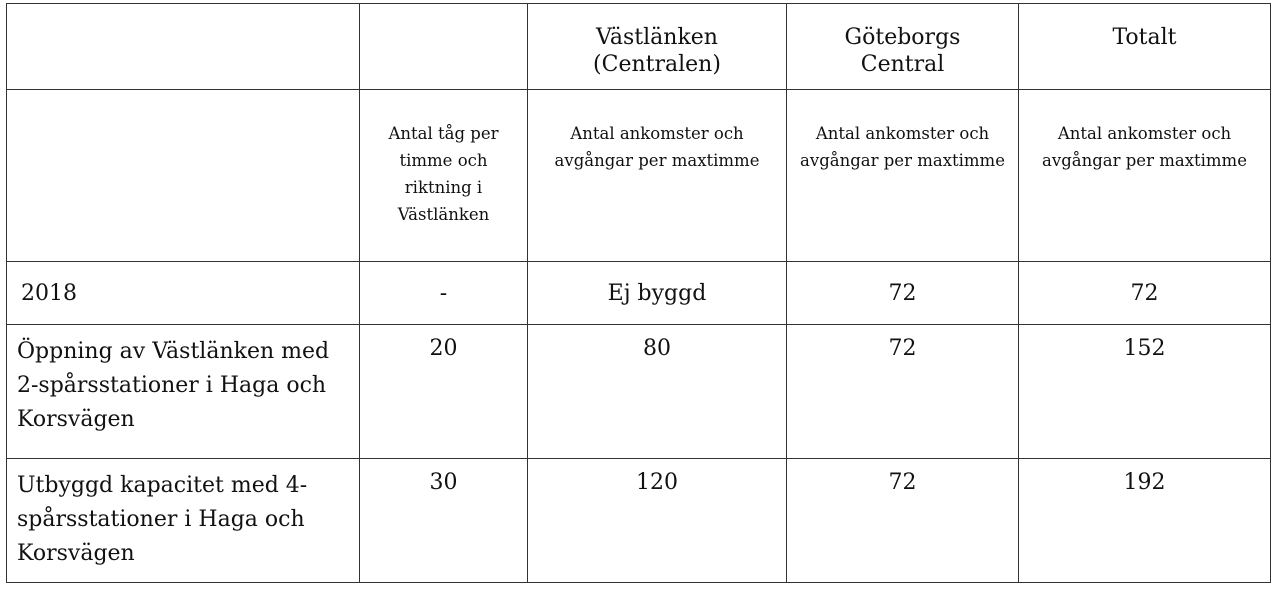  Describe the element at coordinates (1144, 520) in the screenshot. I see `table-cell: 192` at that location.